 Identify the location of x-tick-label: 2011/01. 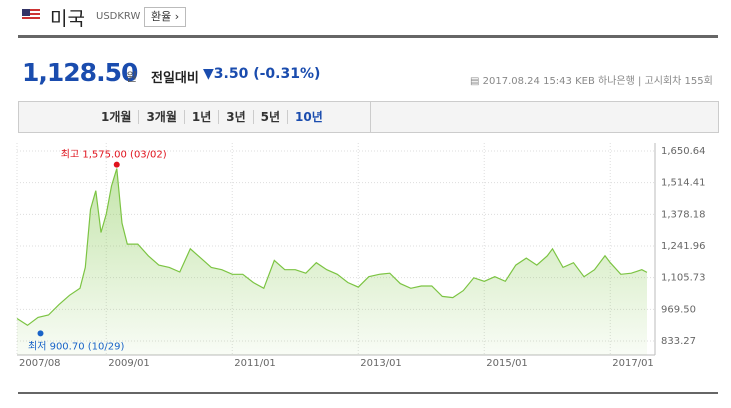
(255, 363).